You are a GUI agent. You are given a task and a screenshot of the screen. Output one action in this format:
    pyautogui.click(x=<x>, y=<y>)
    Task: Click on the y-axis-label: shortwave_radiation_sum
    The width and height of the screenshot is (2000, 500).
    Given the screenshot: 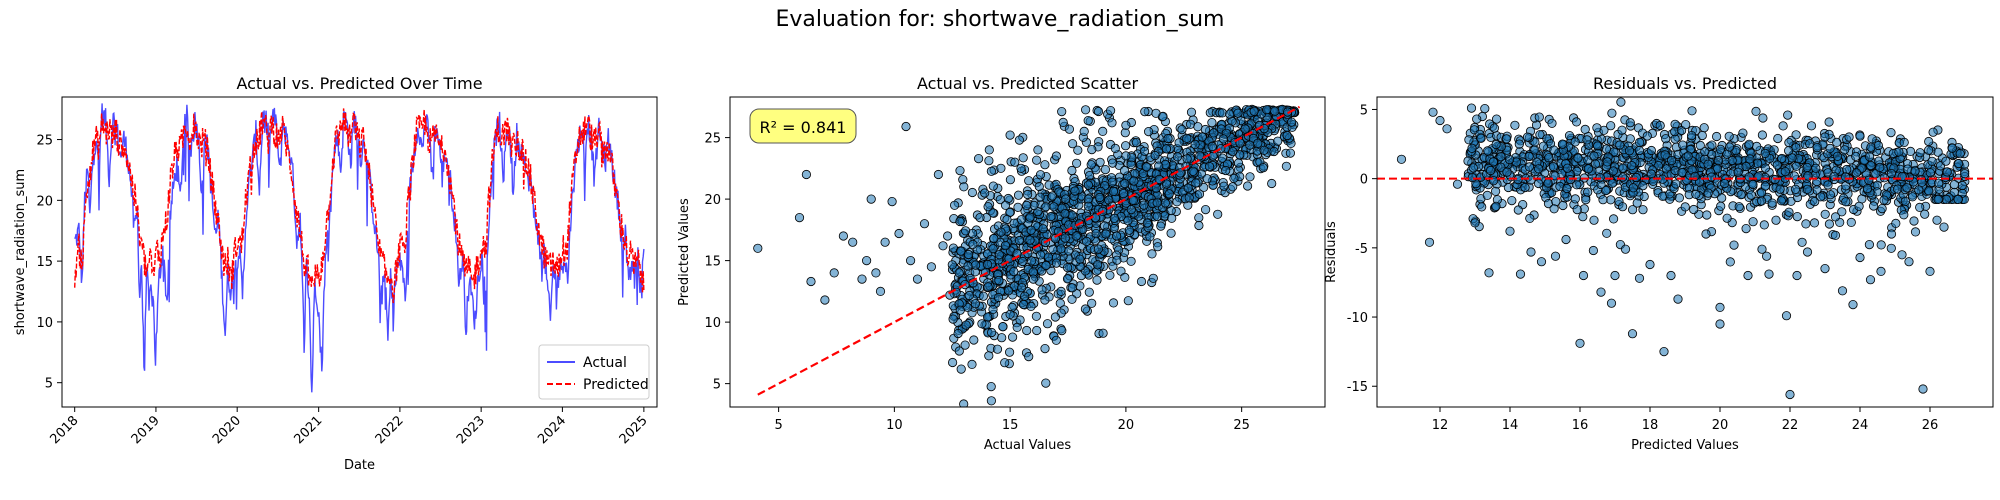 What is the action you would take?
    pyautogui.click(x=20, y=252)
    